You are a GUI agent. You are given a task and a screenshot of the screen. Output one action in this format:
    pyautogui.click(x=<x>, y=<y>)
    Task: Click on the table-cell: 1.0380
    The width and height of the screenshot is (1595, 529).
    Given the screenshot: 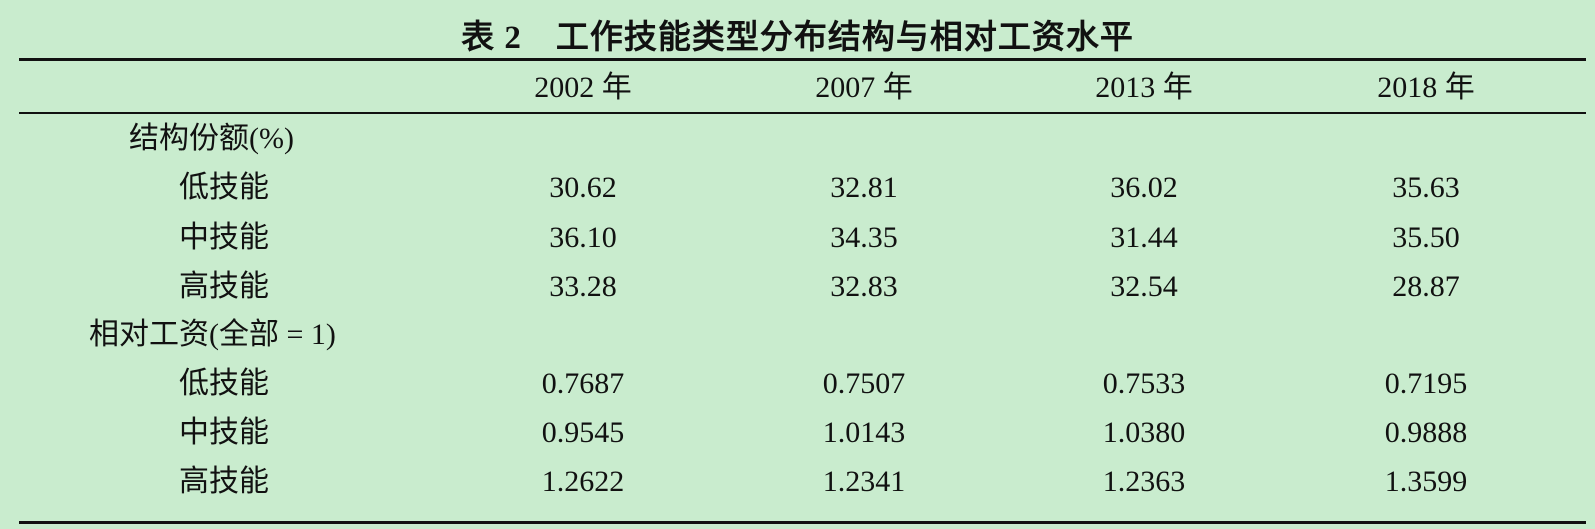 What is the action you would take?
    pyautogui.click(x=1144, y=432)
    